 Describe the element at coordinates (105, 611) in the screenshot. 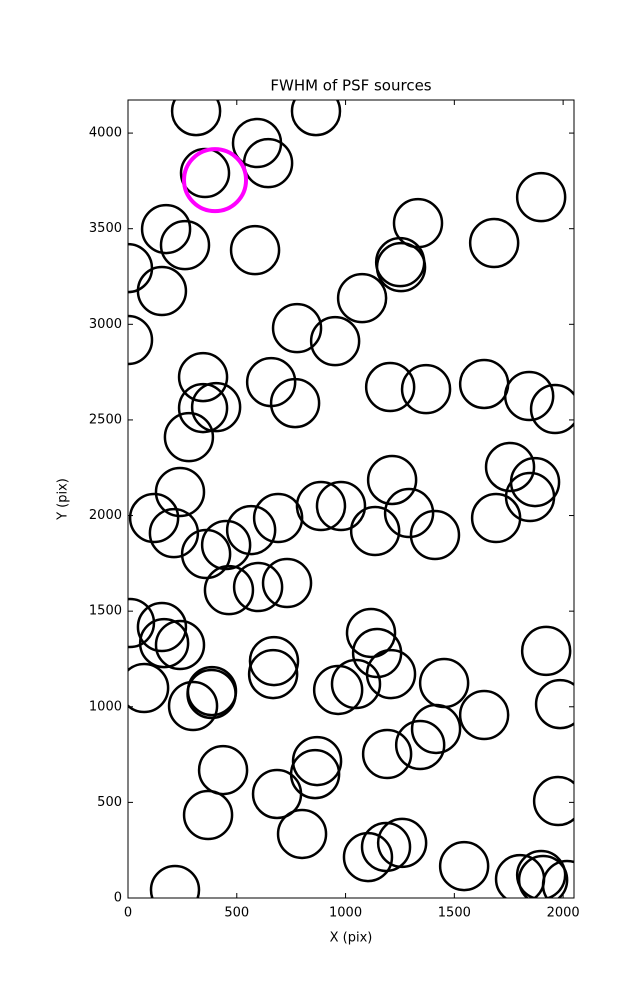

I see `y-tick-label: 1500` at that location.